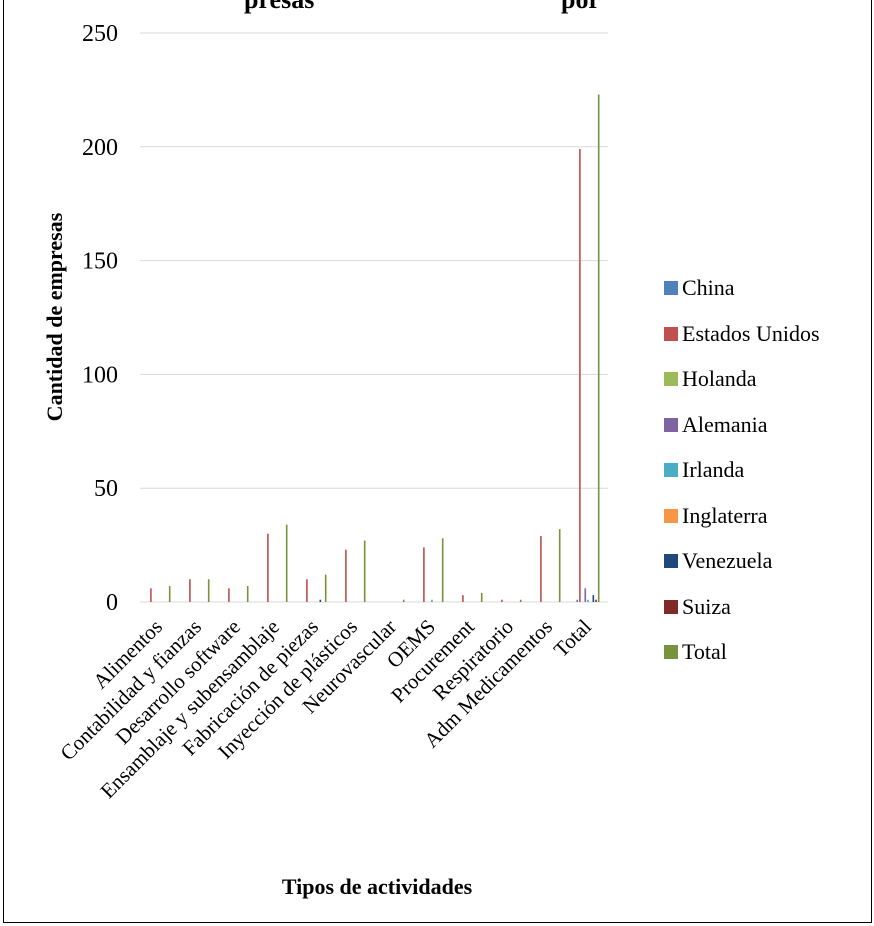 Image resolution: width=874 pixels, height=926 pixels. Describe the element at coordinates (100, 262) in the screenshot. I see `y-tick-label: 150` at that location.